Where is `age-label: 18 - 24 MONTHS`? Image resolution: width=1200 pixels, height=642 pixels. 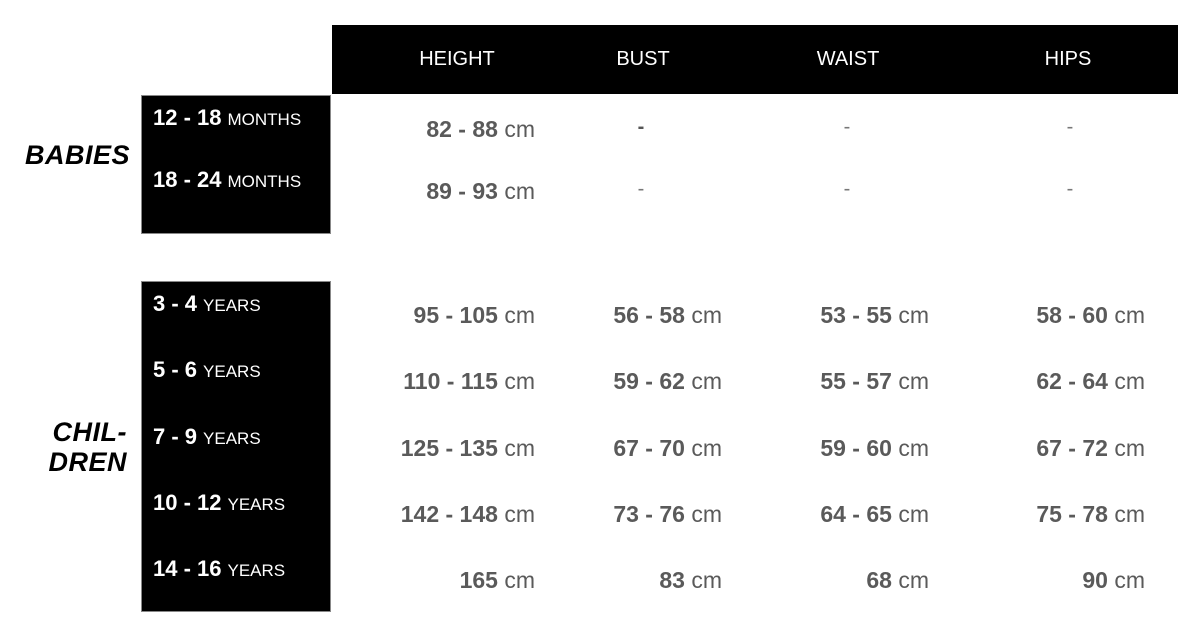
age-label: 18 - 24 MONTHS is located at coordinates (227, 180).